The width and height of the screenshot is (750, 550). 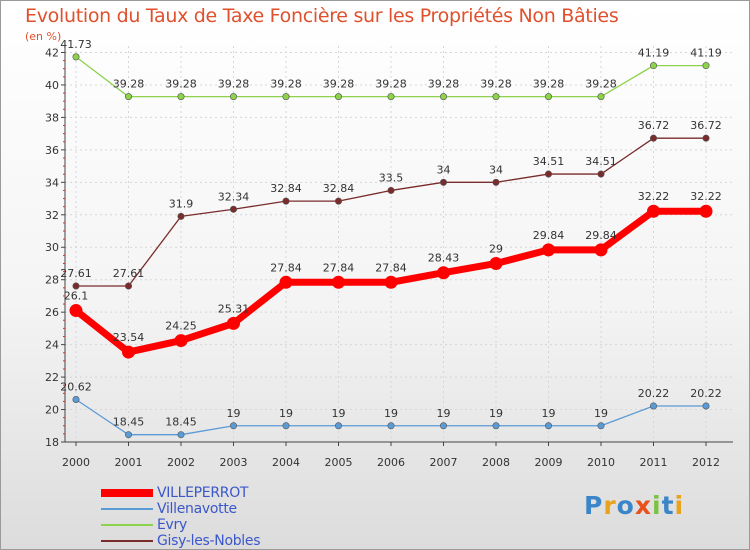 What do you see at coordinates (610, 505) in the screenshot?
I see `logo-letter: r` at bounding box center [610, 505].